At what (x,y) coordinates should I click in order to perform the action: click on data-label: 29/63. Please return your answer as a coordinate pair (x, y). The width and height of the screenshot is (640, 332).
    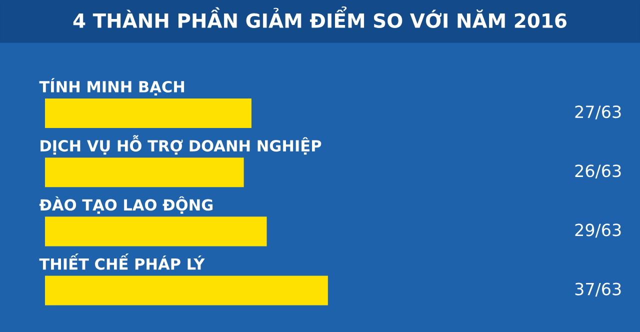
    Looking at the image, I should click on (598, 231).